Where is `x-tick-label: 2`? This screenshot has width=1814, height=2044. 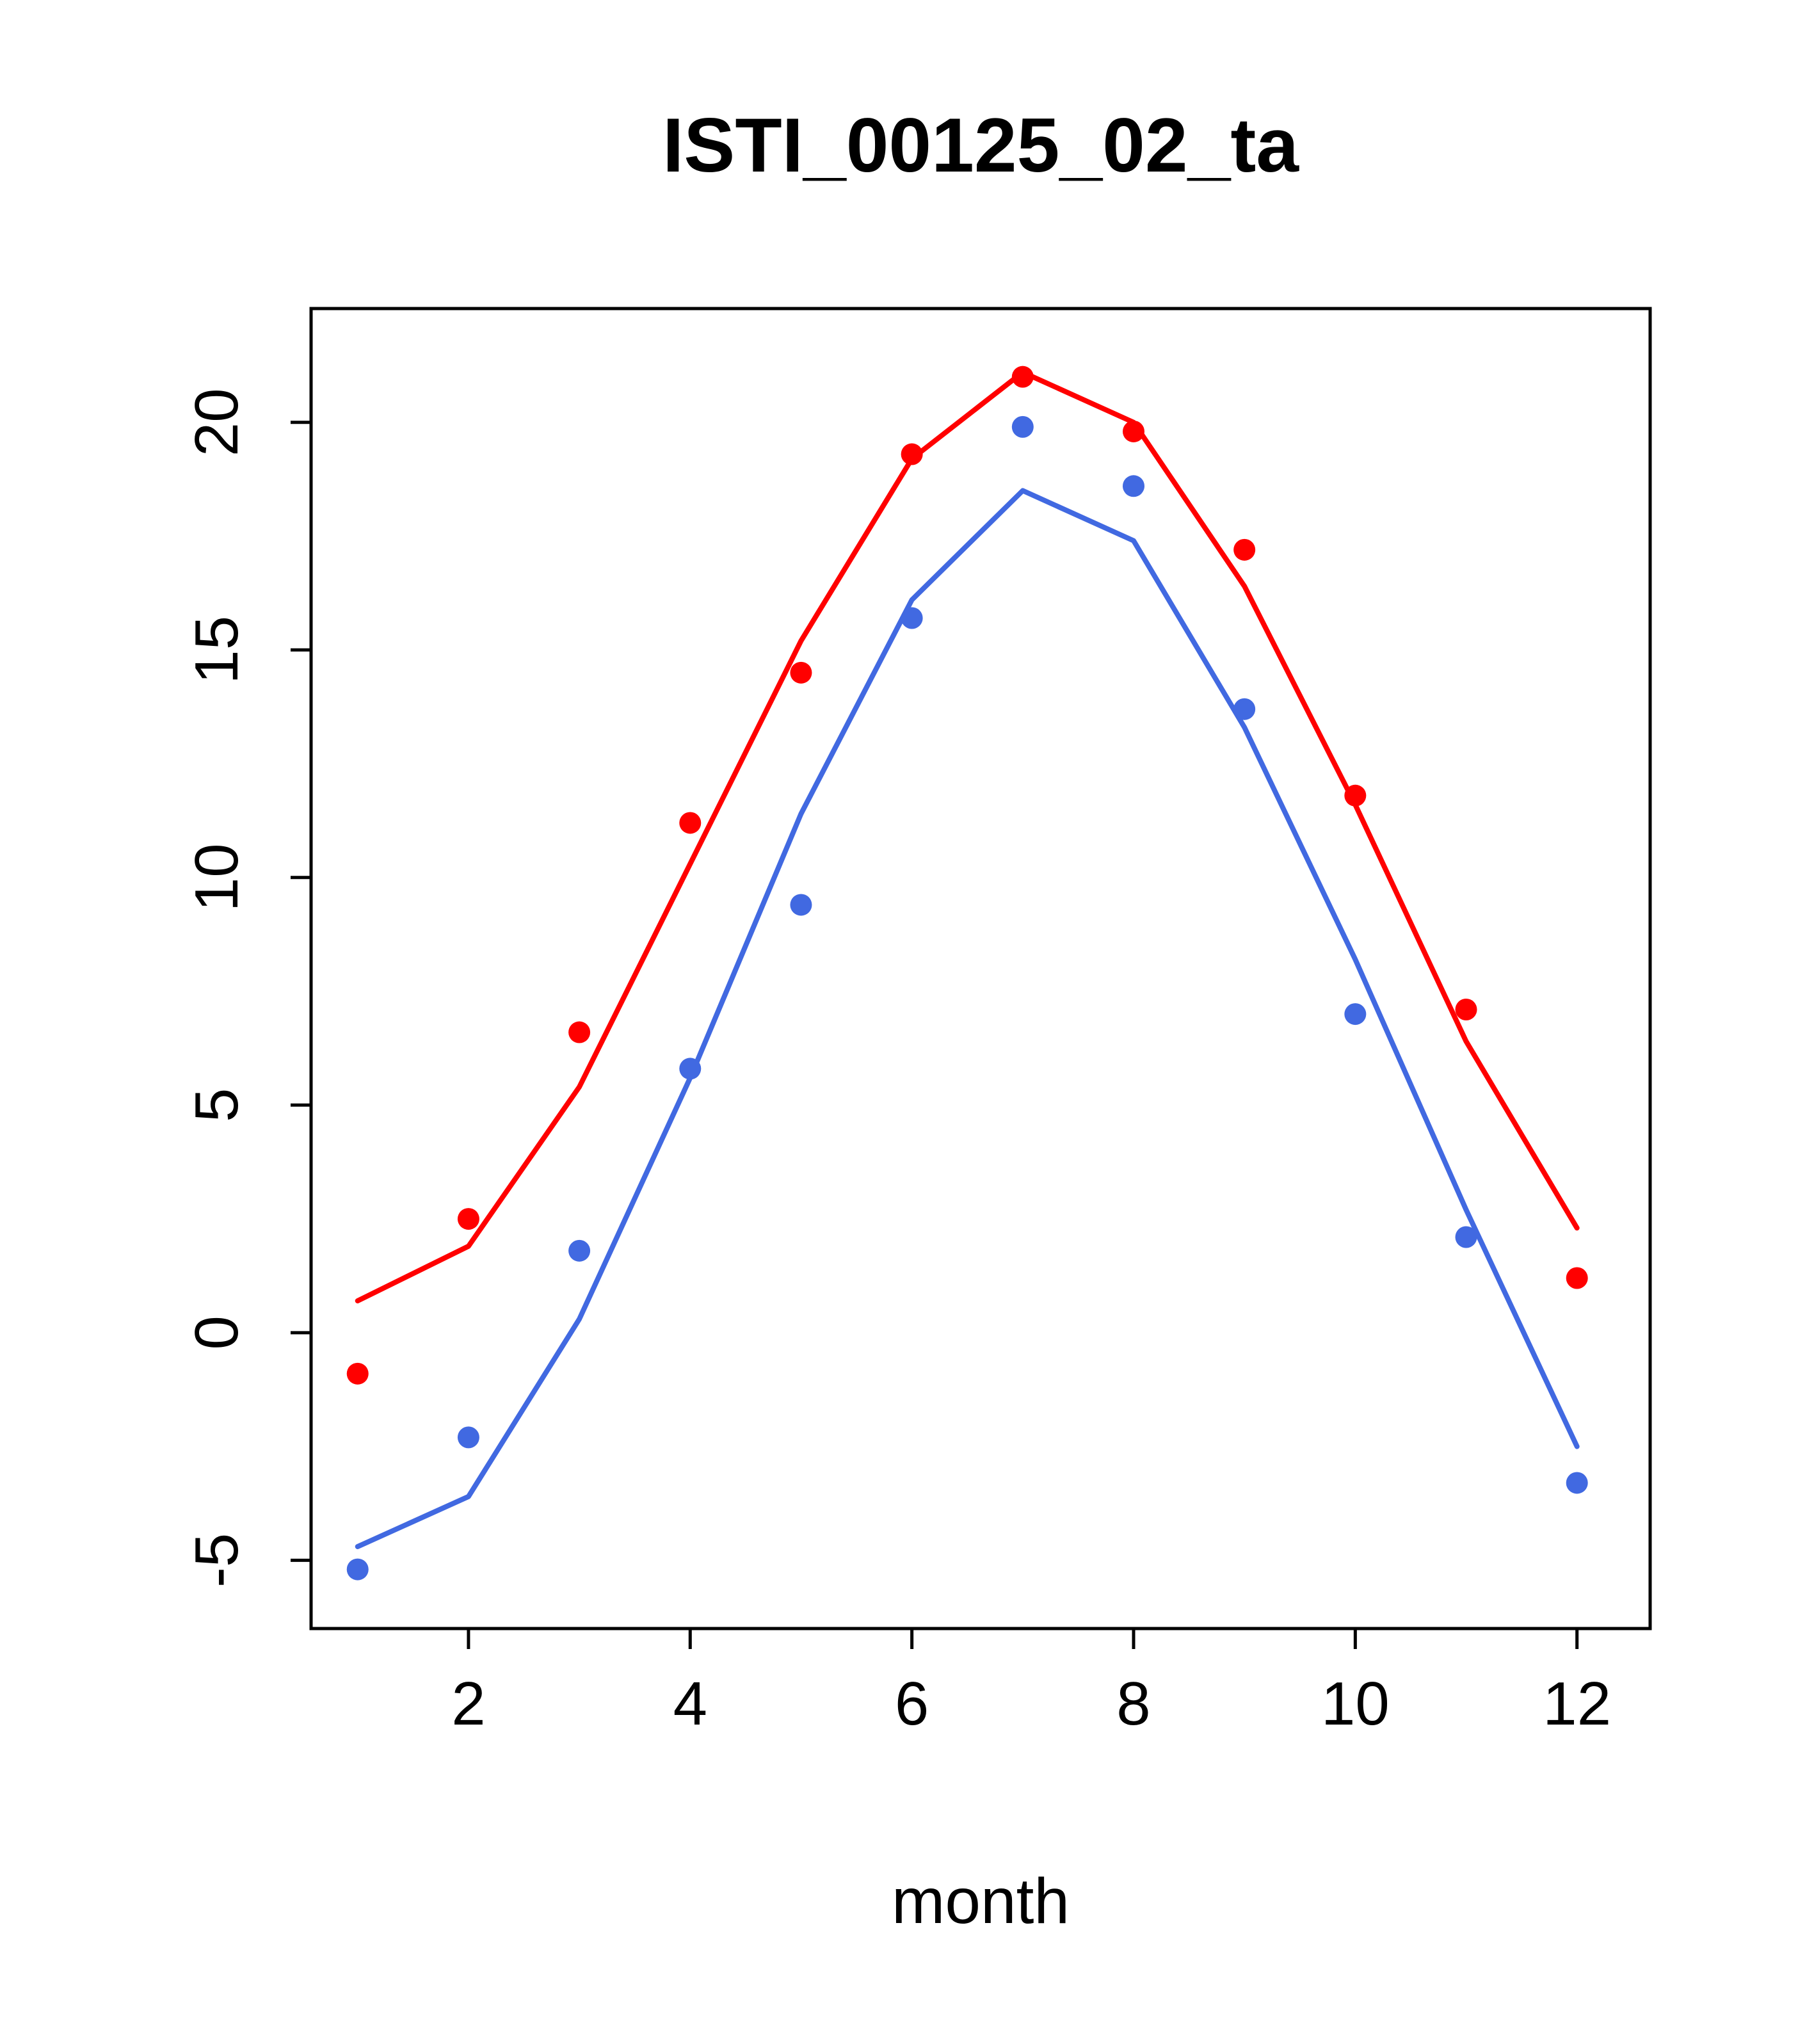 x-tick-label: 2 is located at coordinates (468, 1704).